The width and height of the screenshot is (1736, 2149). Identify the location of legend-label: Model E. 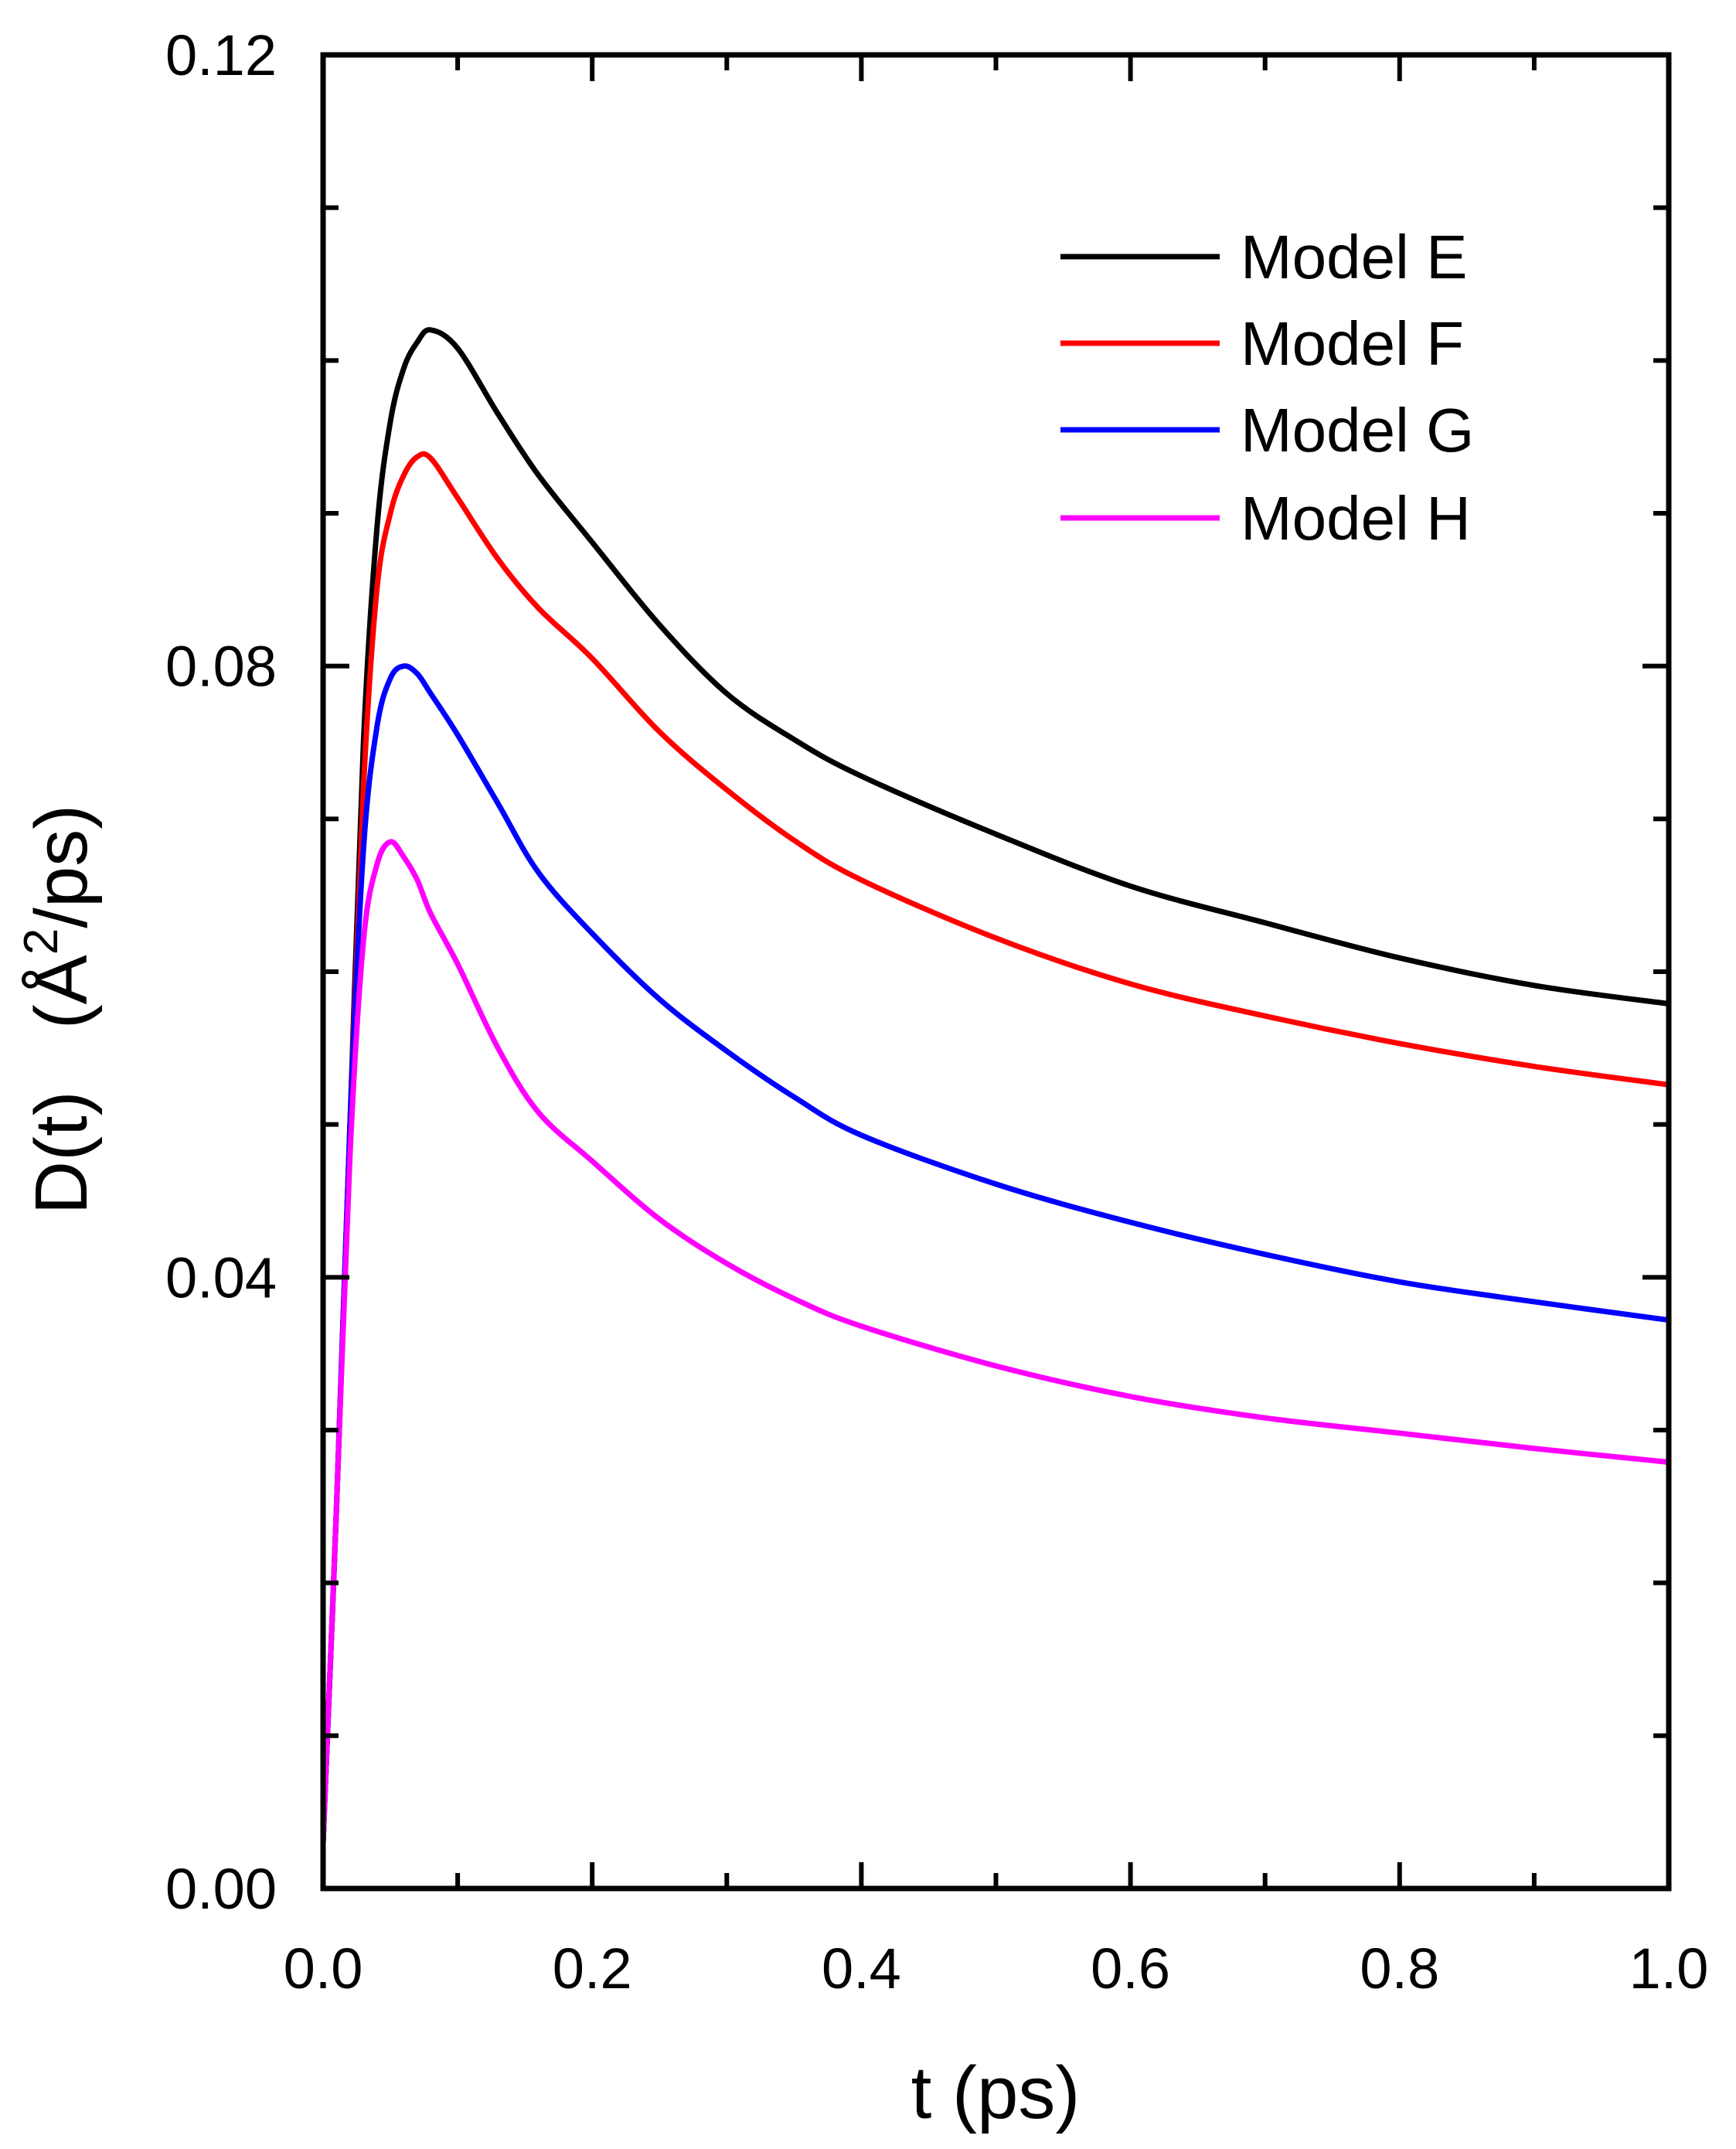
(1354, 257).